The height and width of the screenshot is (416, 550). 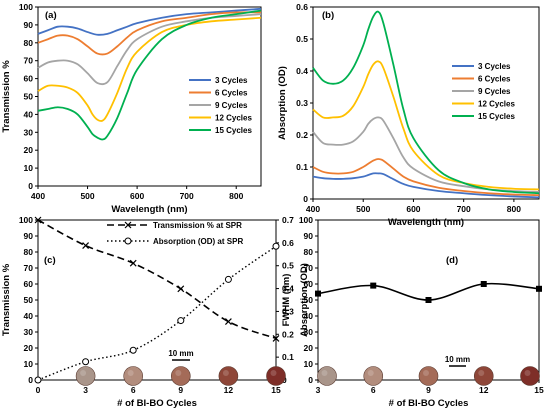 I want to click on panel-c-y-tick-label: 100, so click(x=26, y=220).